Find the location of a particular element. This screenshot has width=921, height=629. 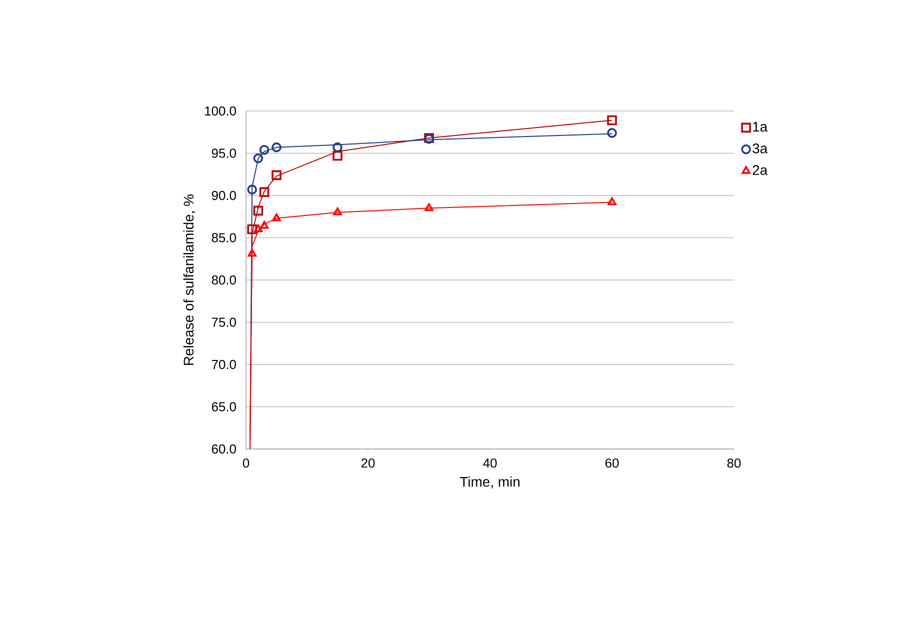

y-tick-label: 95.0 is located at coordinates (224, 153).